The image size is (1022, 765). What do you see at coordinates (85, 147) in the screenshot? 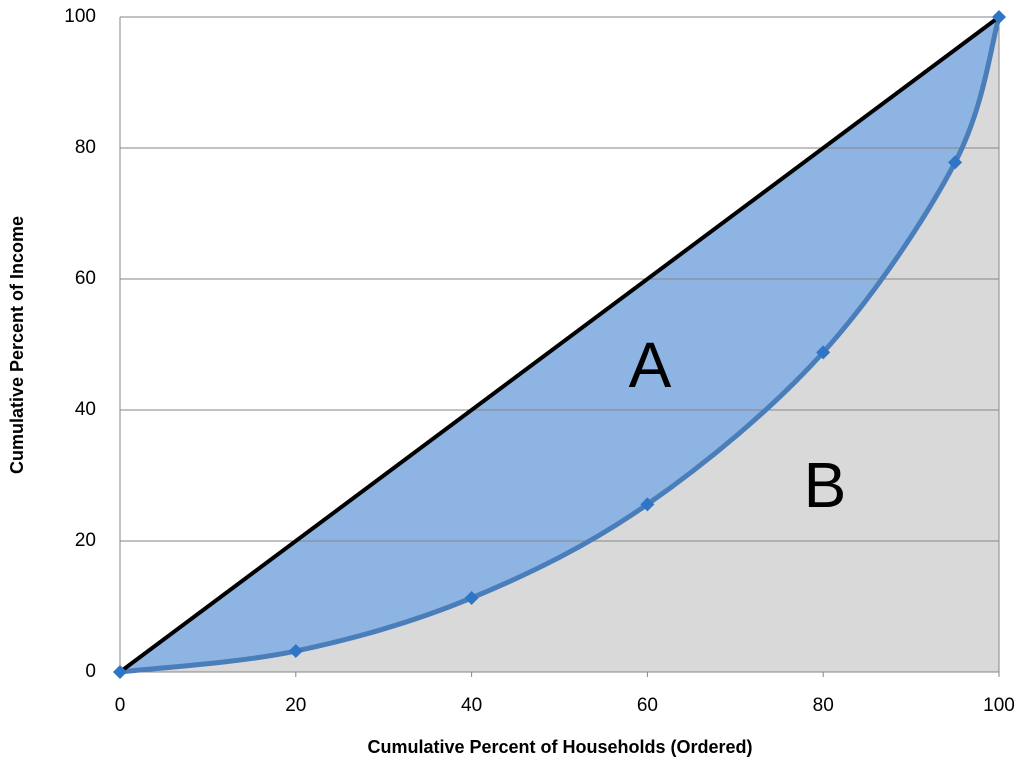
I see `y-tick-label: 80` at bounding box center [85, 147].